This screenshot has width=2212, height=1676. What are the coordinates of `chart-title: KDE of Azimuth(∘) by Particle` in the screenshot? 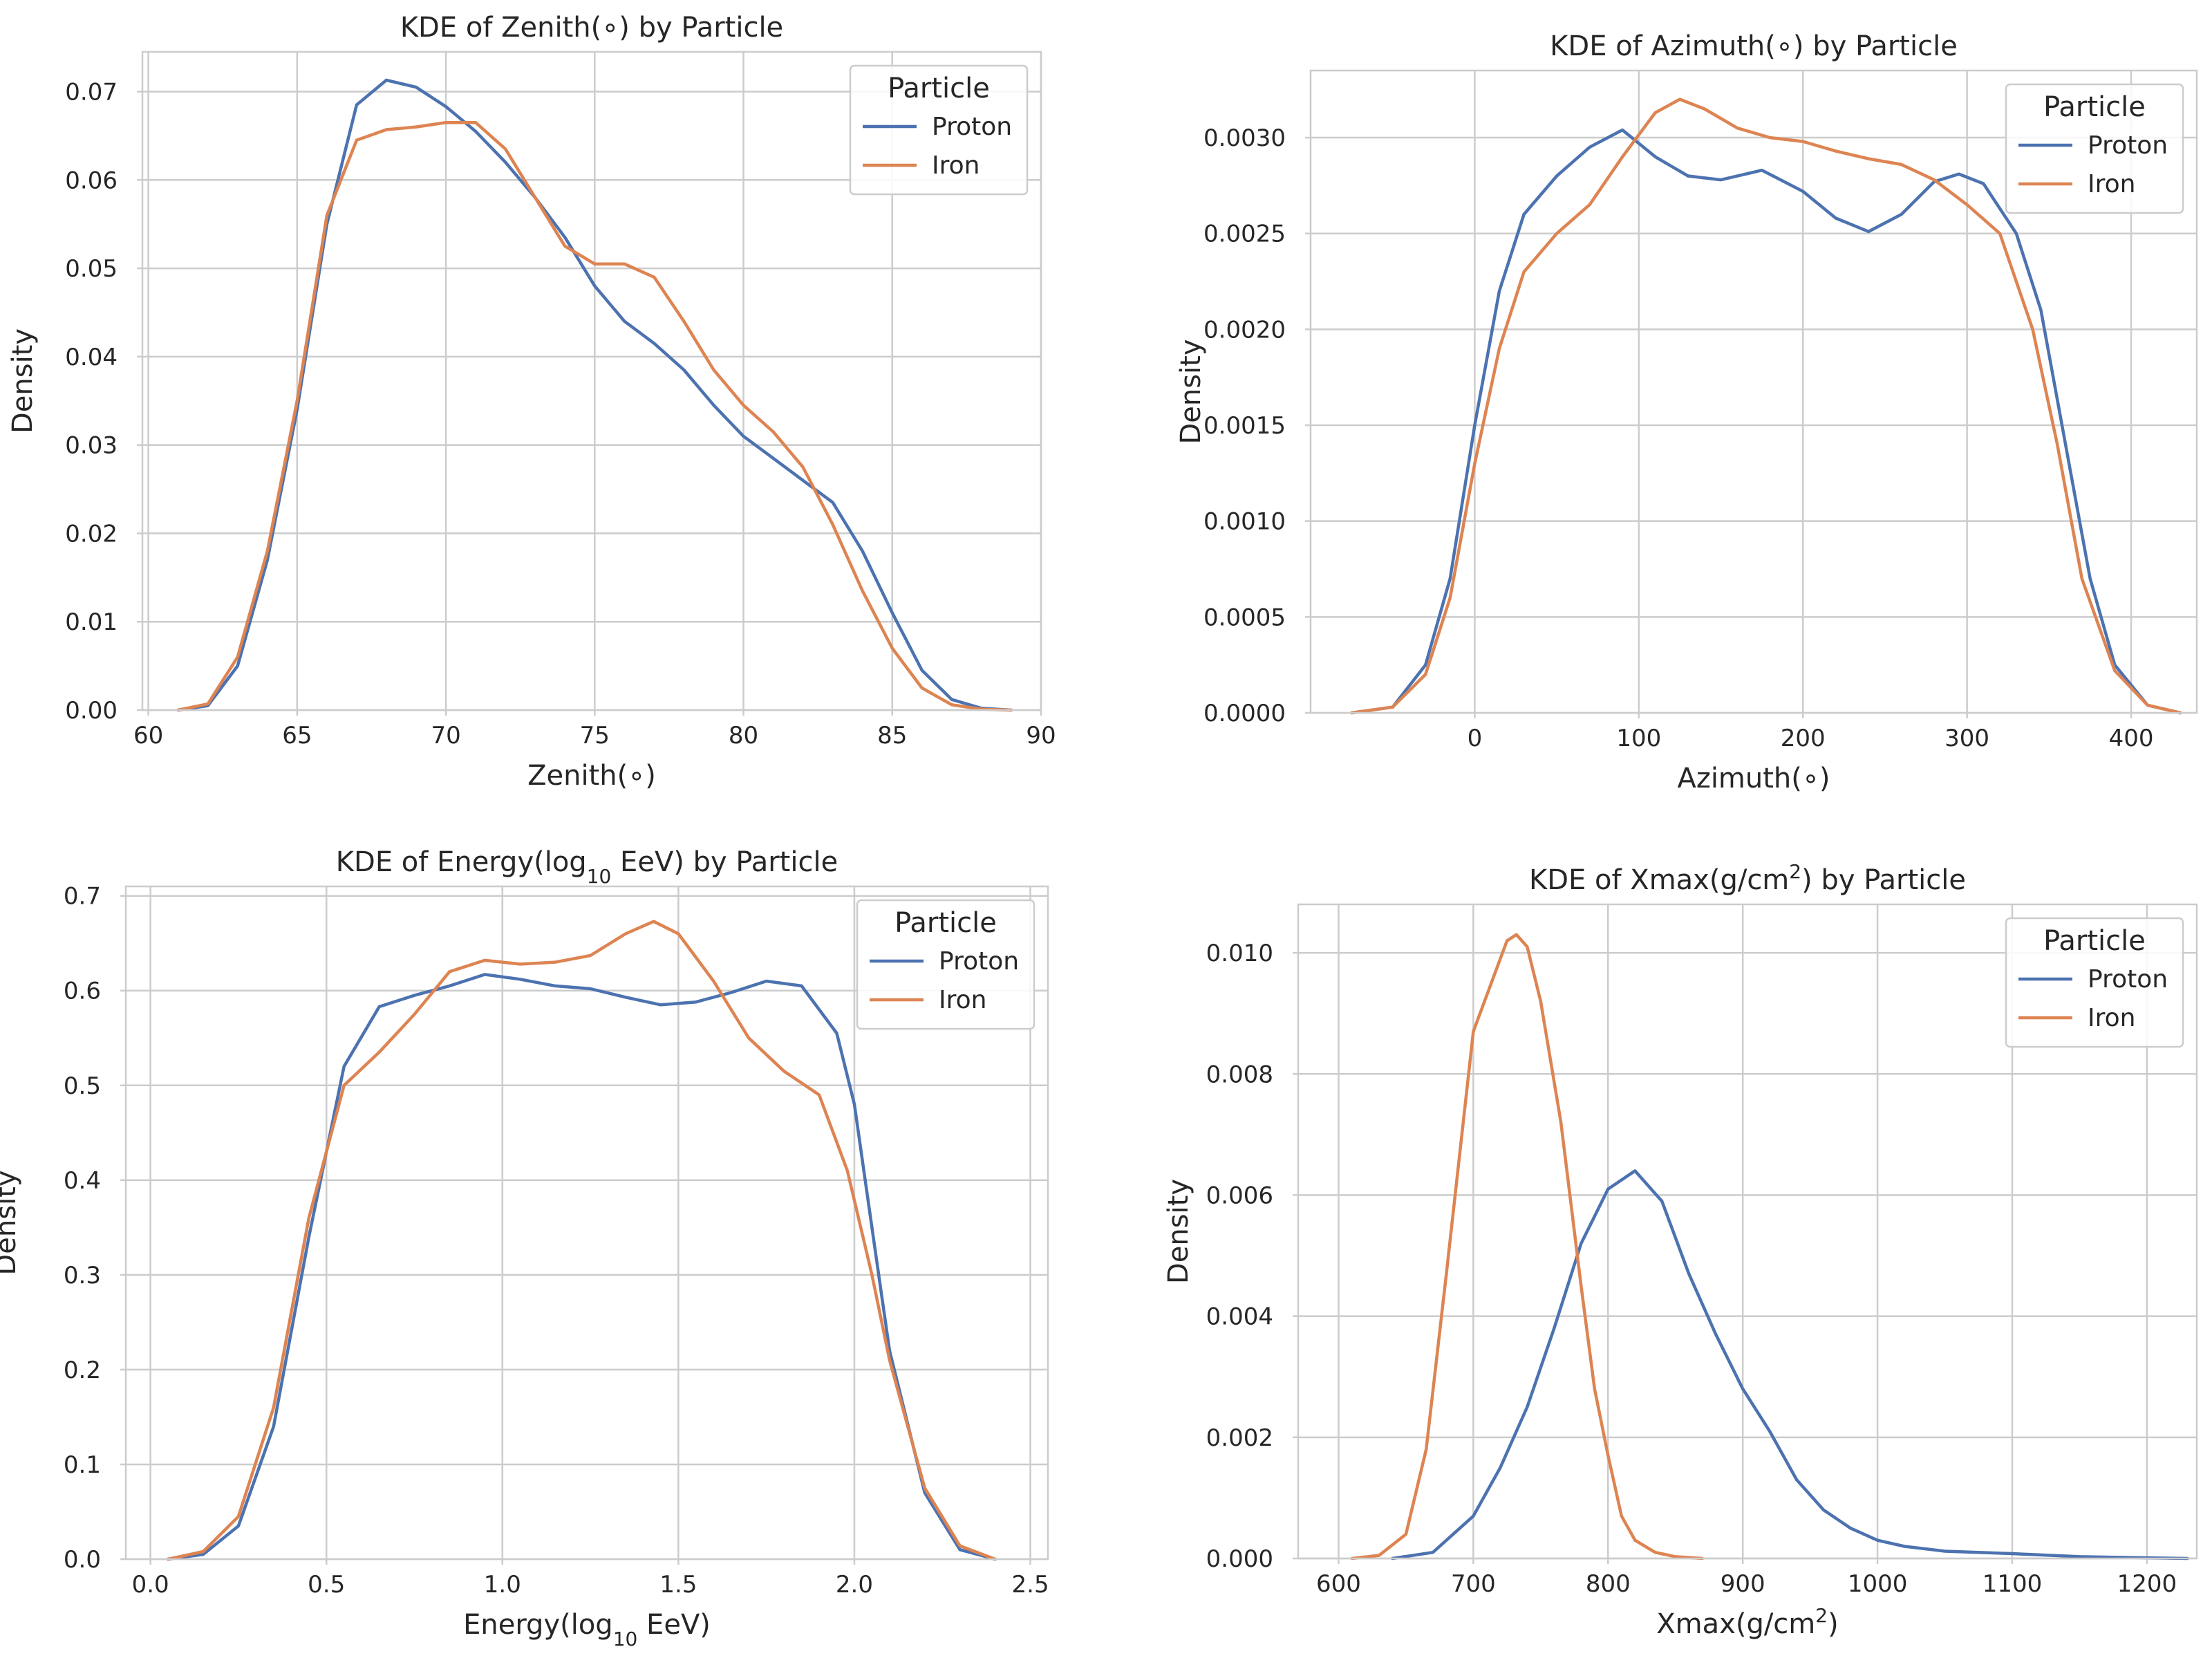 It's located at (1754, 46).